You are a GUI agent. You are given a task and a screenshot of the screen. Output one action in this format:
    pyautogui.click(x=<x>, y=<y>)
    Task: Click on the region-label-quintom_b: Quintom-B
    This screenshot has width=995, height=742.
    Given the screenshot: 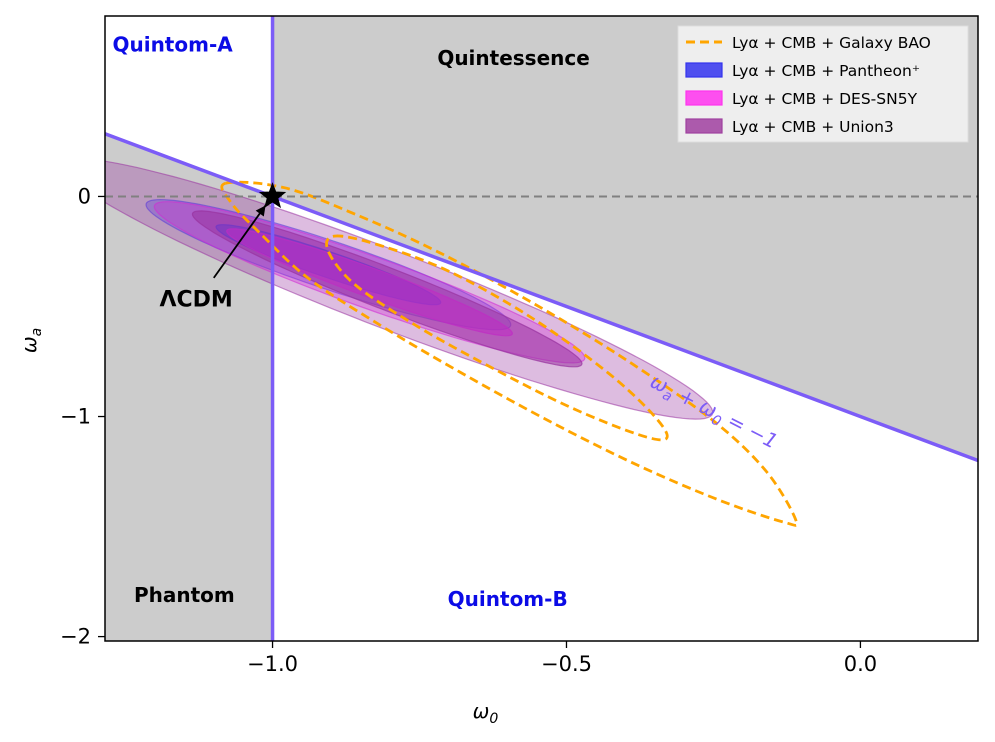 What is the action you would take?
    pyautogui.click(x=508, y=599)
    